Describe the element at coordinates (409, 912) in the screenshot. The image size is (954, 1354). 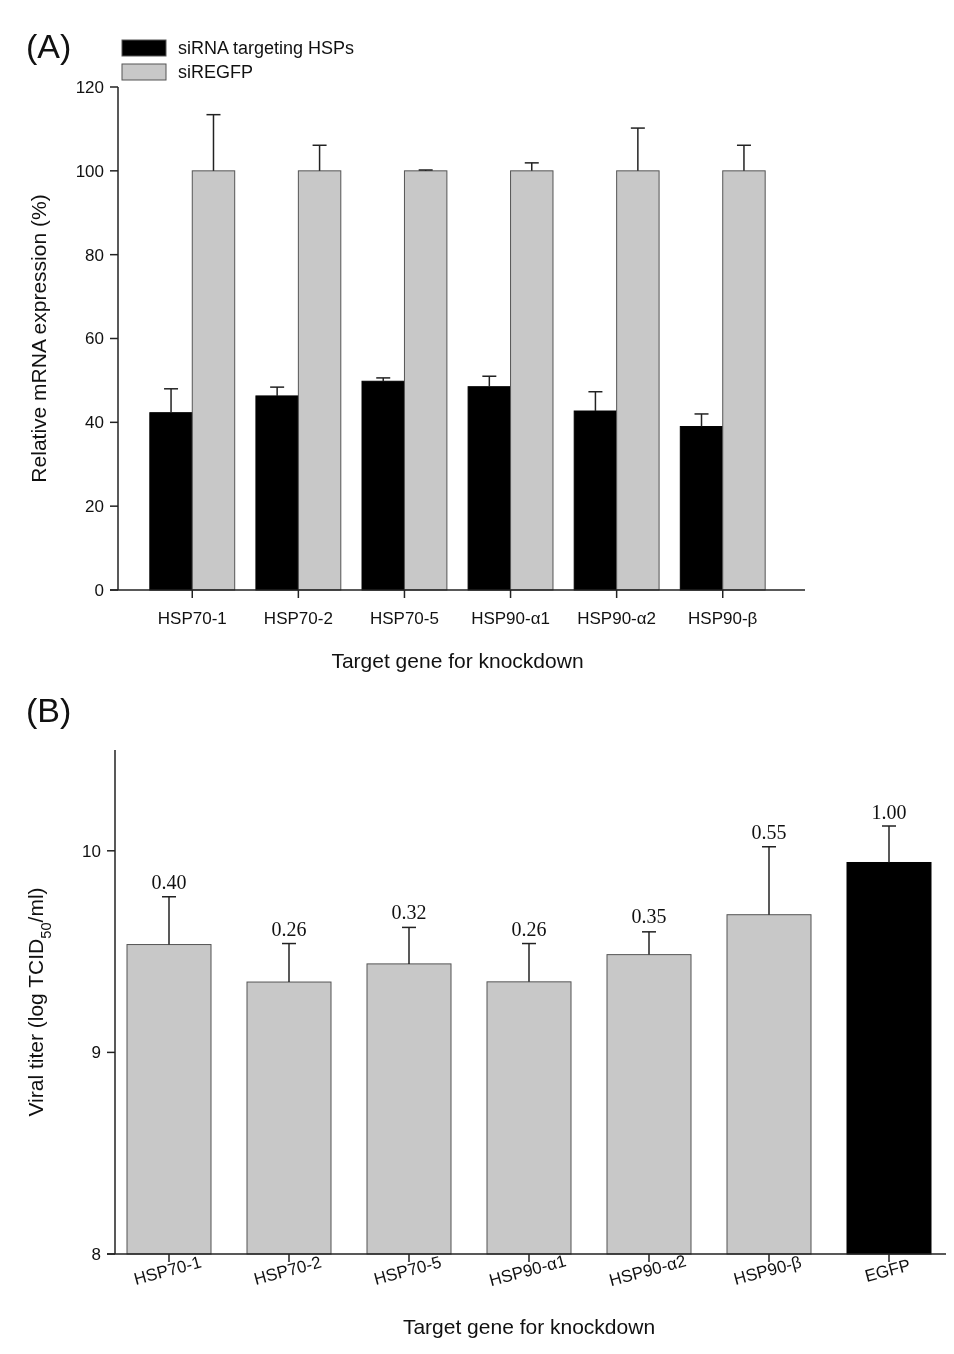
I see `annotation: 0.32` at that location.